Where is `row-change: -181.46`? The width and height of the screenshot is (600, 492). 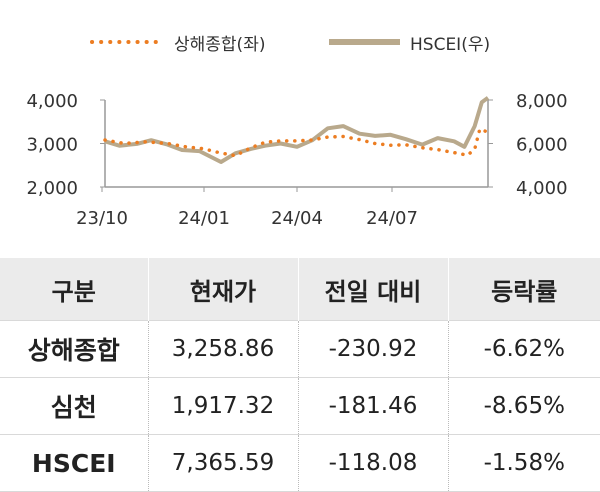
row-change: -181.46 is located at coordinates (372, 406).